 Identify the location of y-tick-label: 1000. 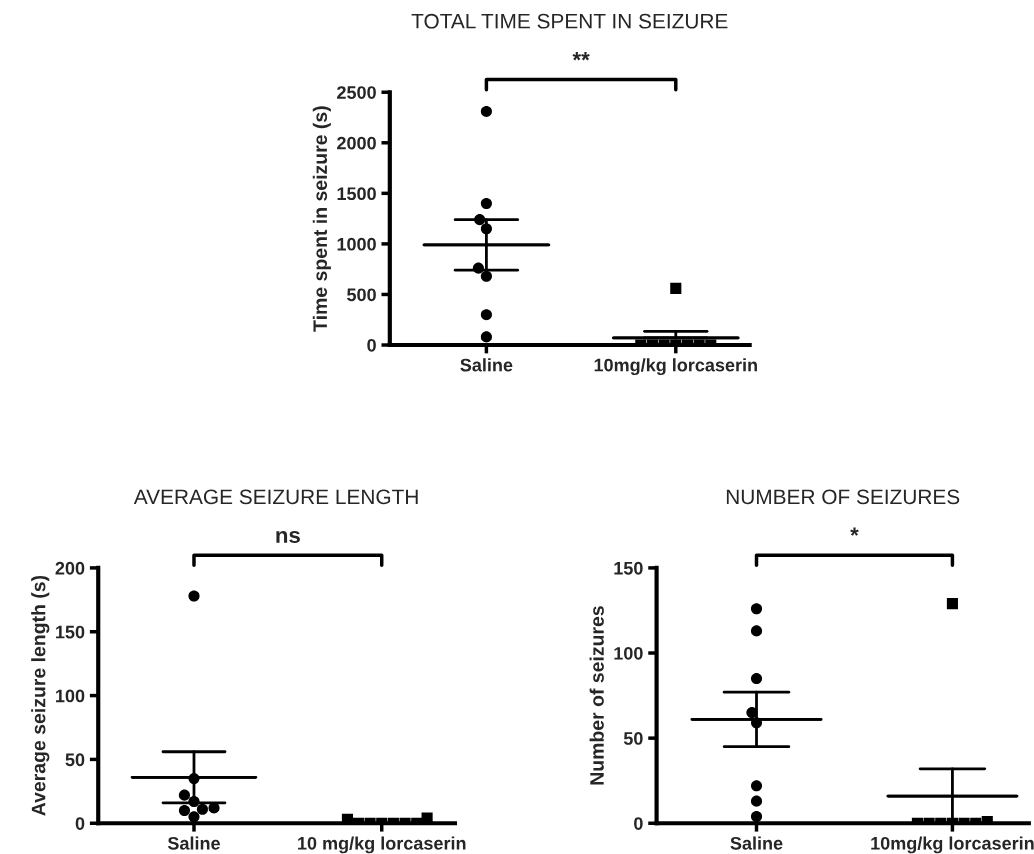
(356, 244).